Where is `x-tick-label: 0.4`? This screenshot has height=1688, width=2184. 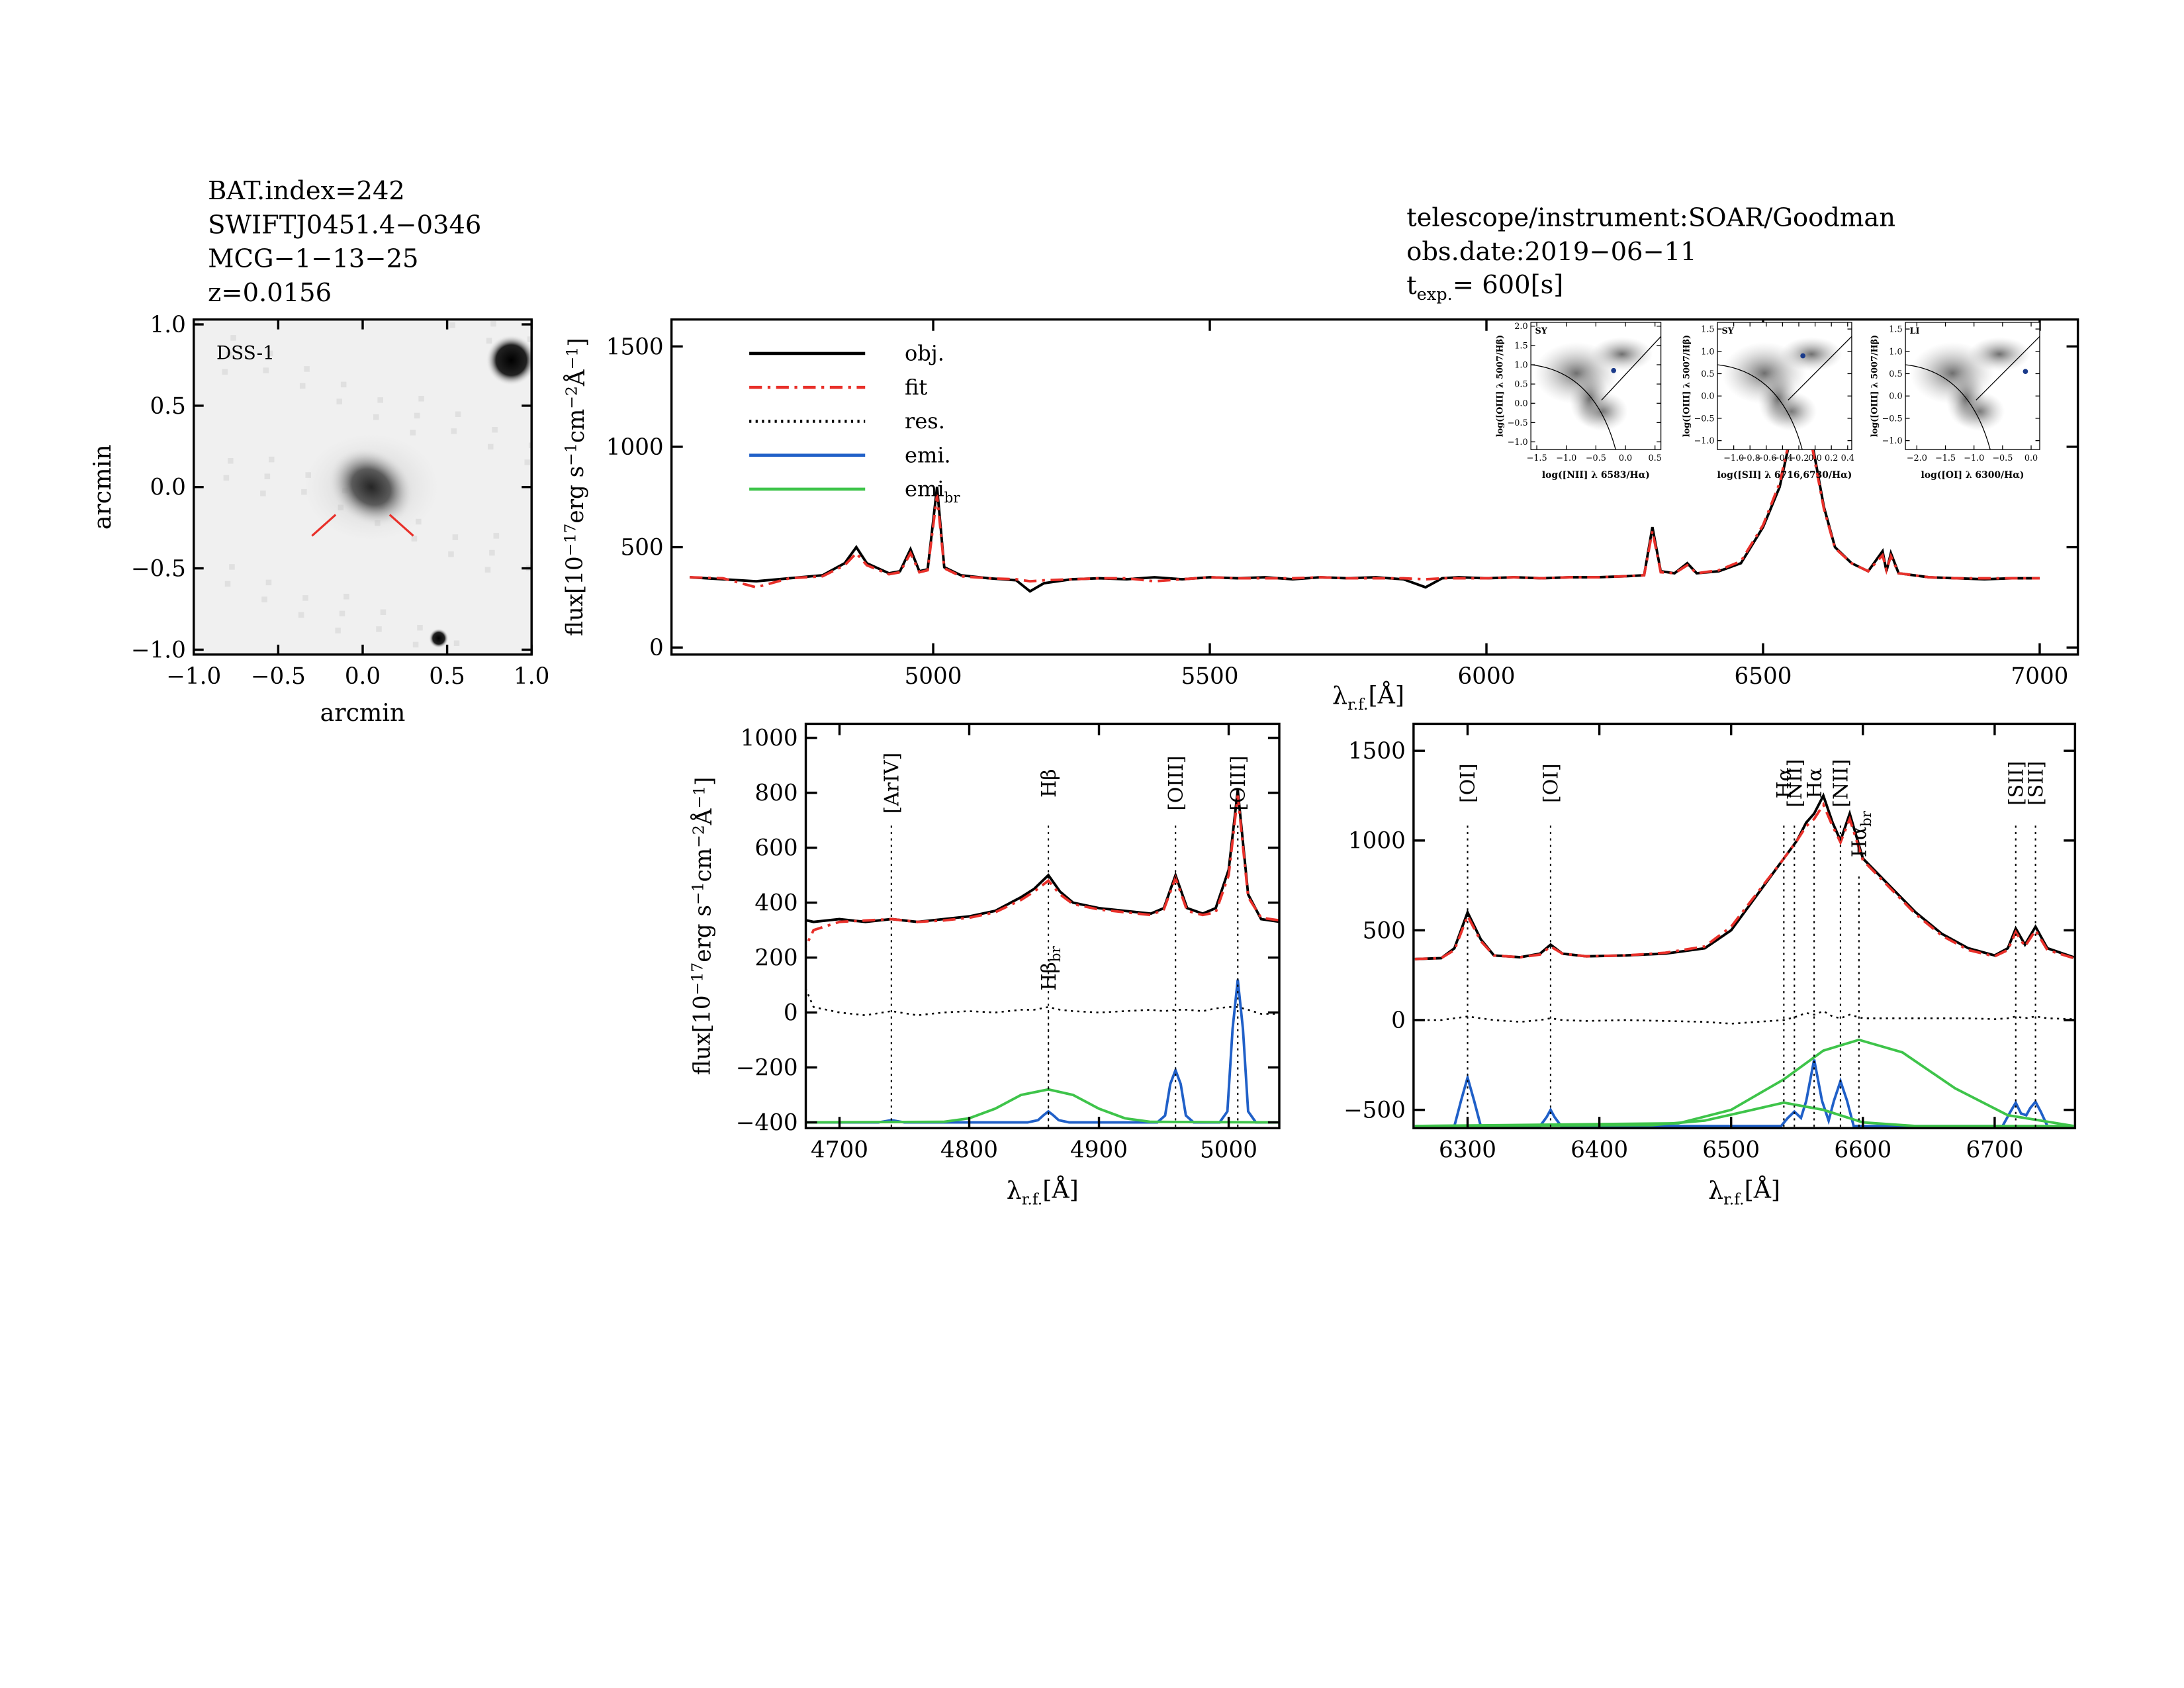 x-tick-label: 0.4 is located at coordinates (1848, 458).